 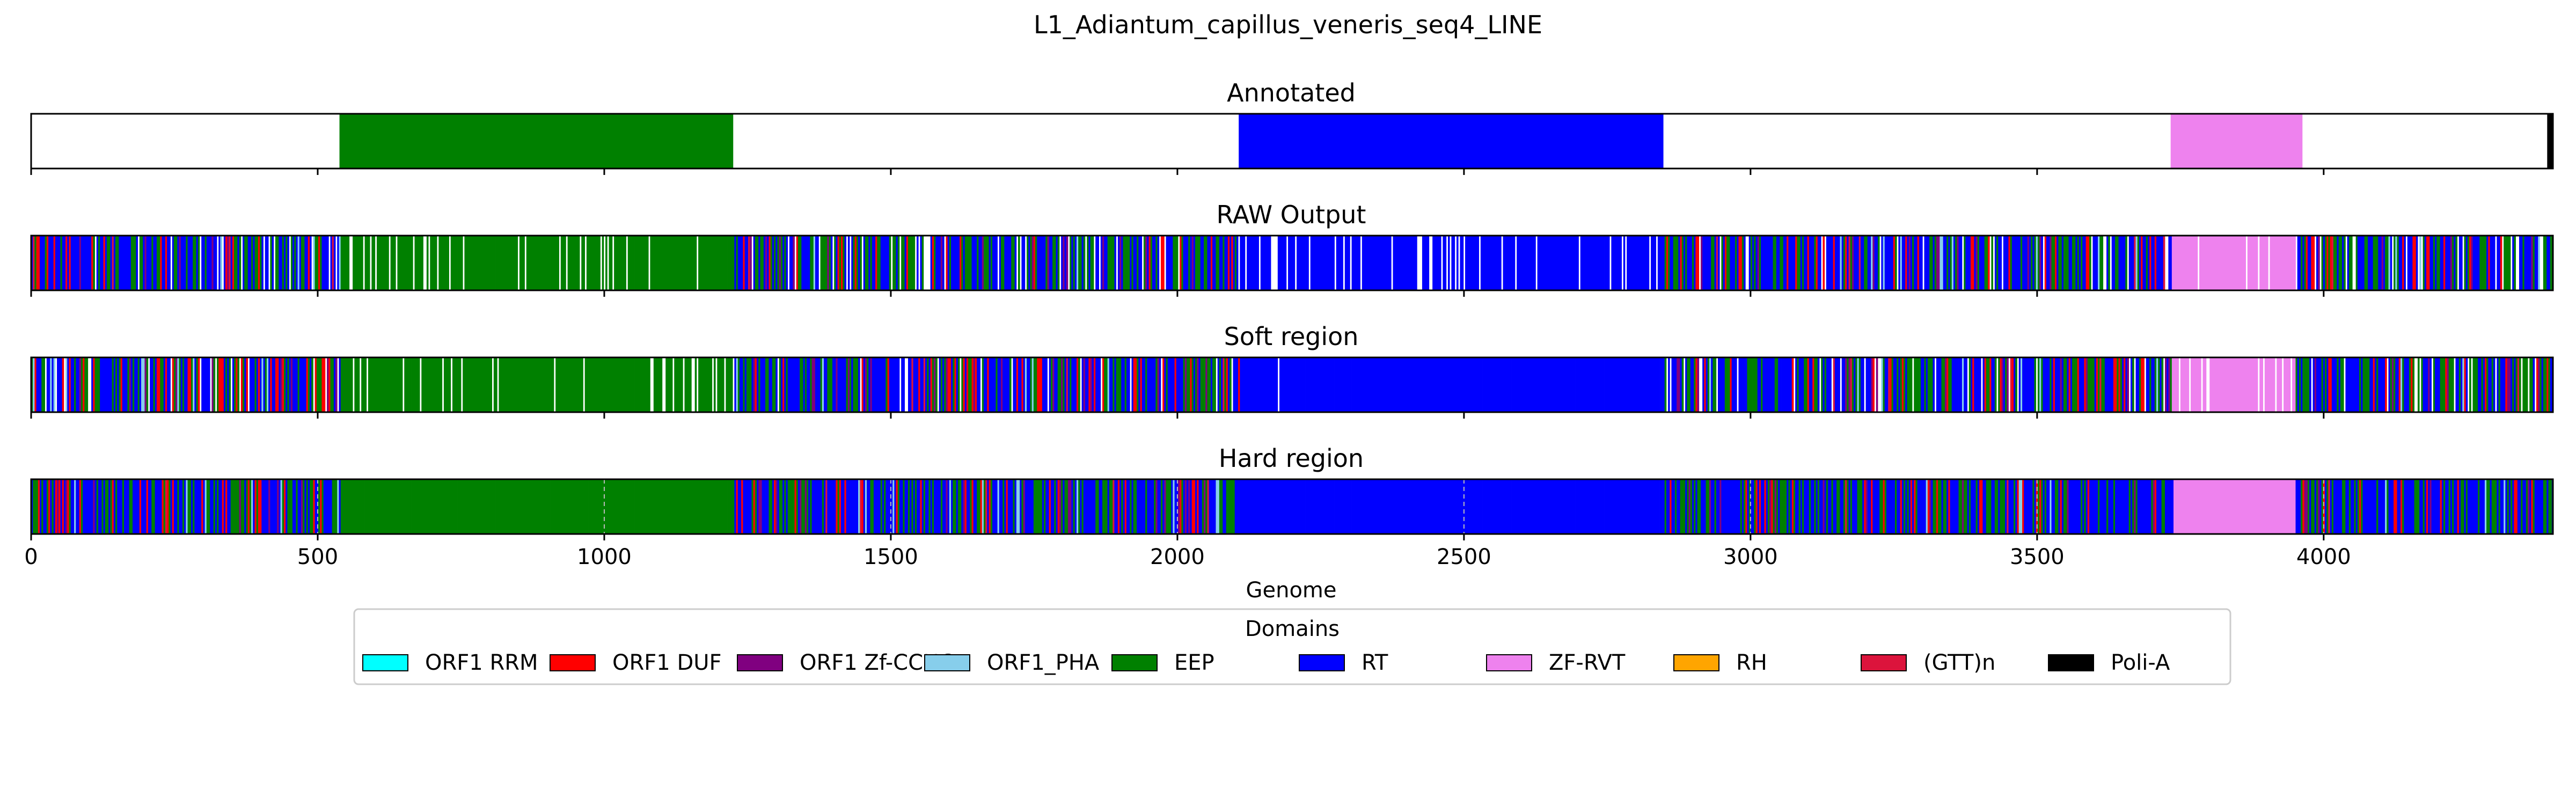 What do you see at coordinates (1291, 590) in the screenshot?
I see `x-axis-label: Genome` at bounding box center [1291, 590].